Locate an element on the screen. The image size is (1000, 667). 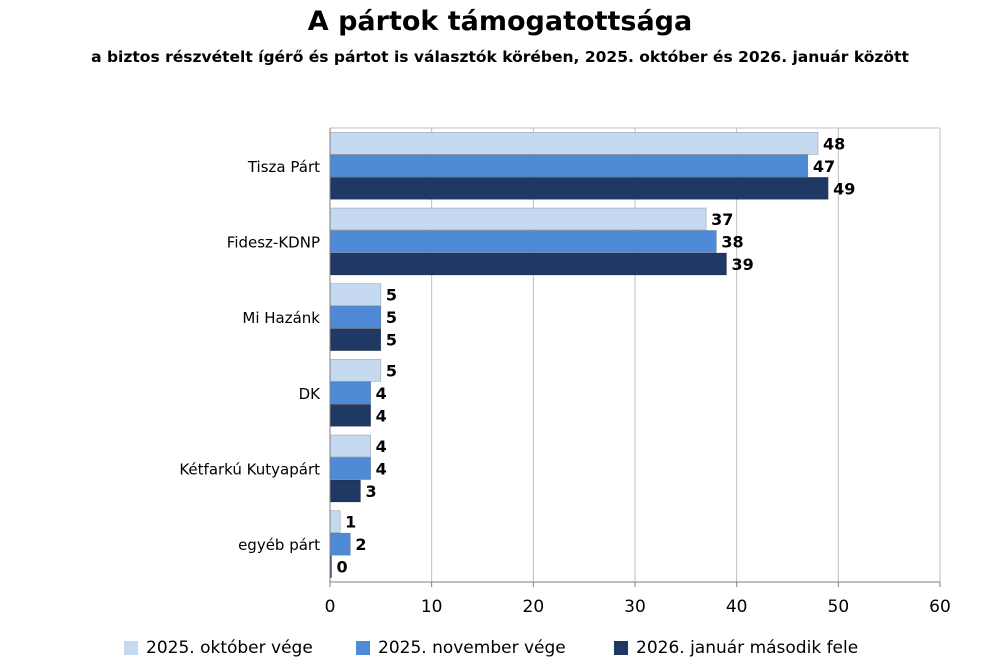
legend-swatch-nov is located at coordinates (363, 648).